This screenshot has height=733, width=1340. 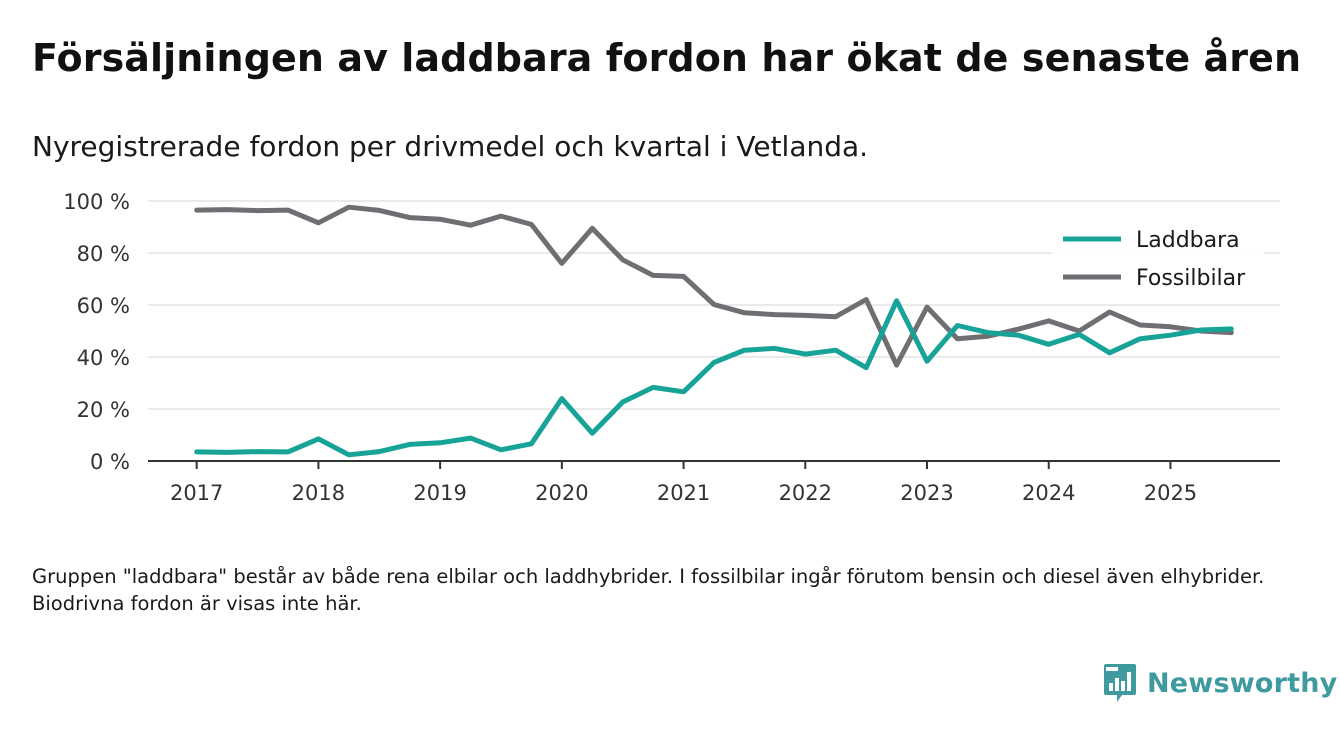 I want to click on y-tick-label: 80 %, so click(x=103, y=254).